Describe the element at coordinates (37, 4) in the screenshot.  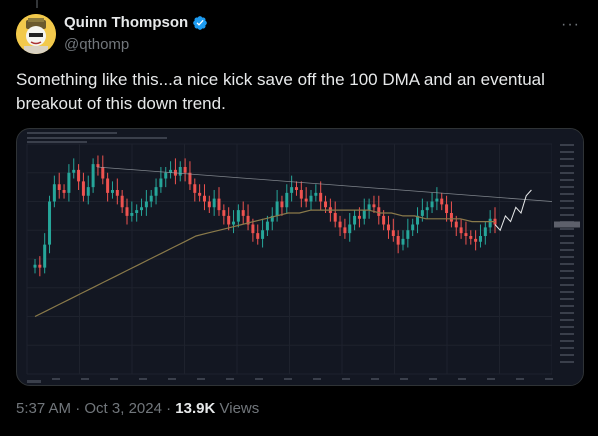
I see `thread-connector` at that location.